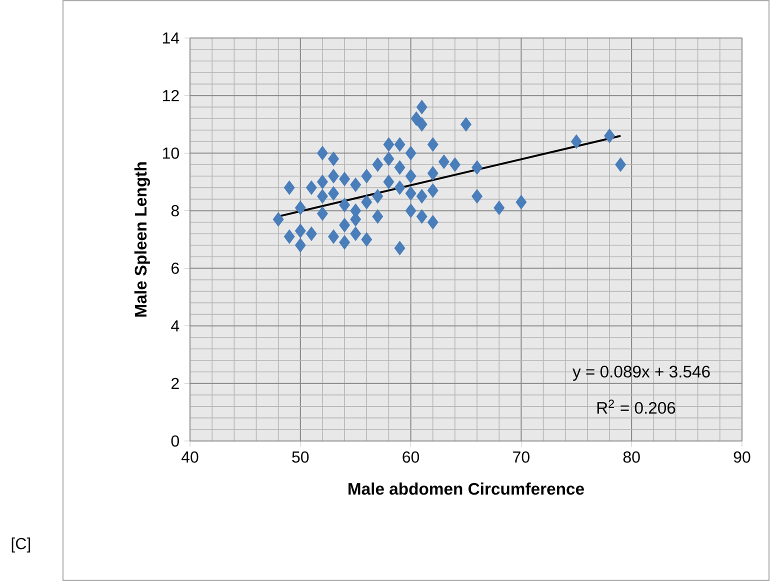 The width and height of the screenshot is (776, 581). I want to click on x-tick-label: 40, so click(189, 457).